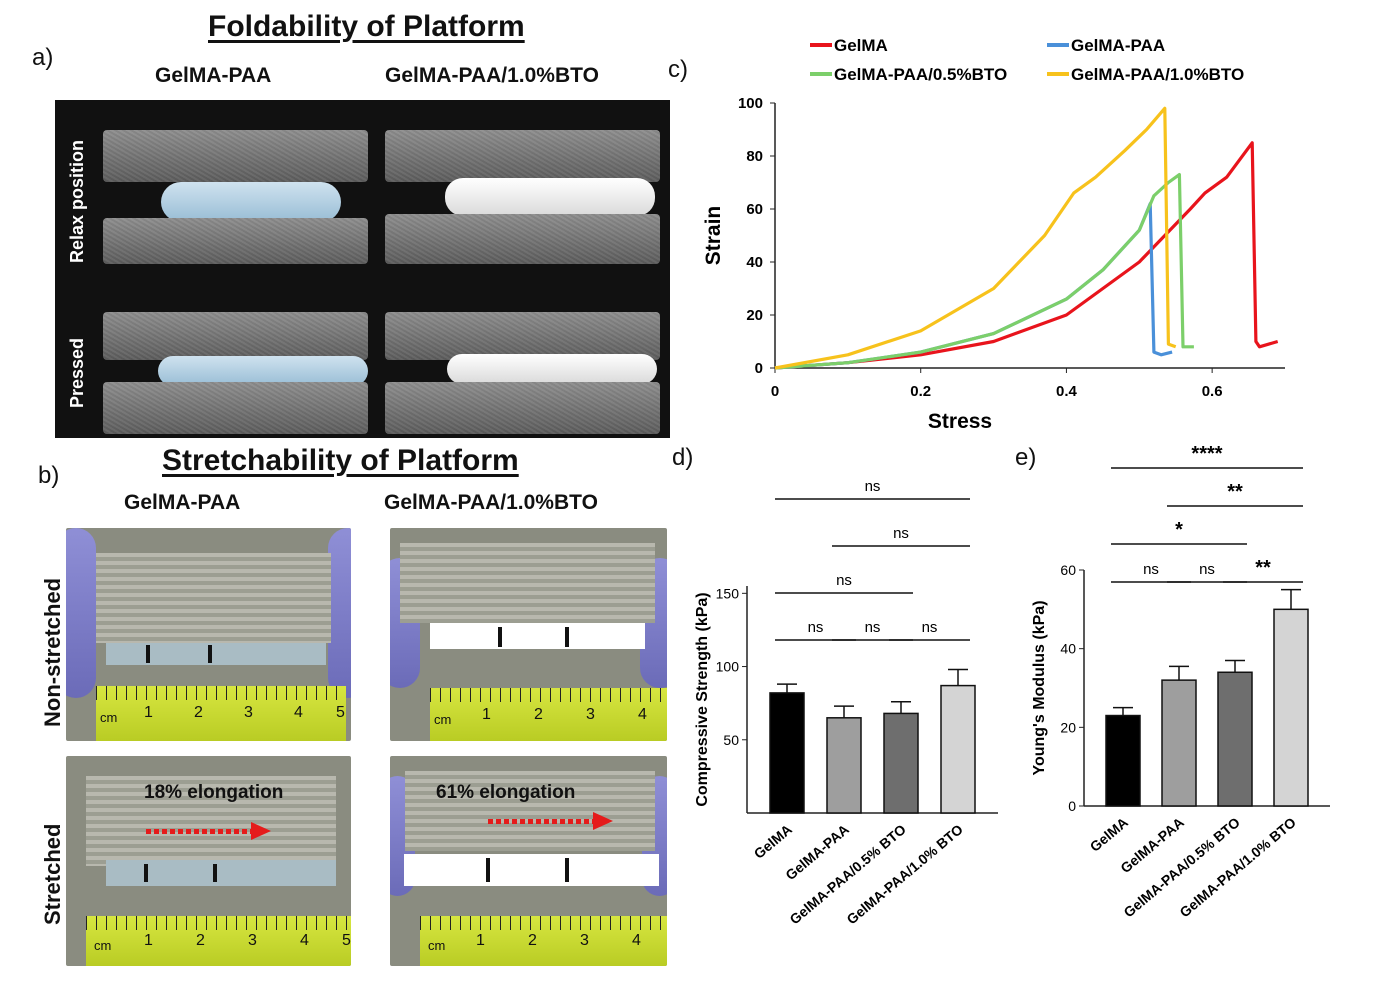 The height and width of the screenshot is (985, 1381). Describe the element at coordinates (731, 740) in the screenshot. I see `y-tick-label: 50` at that location.